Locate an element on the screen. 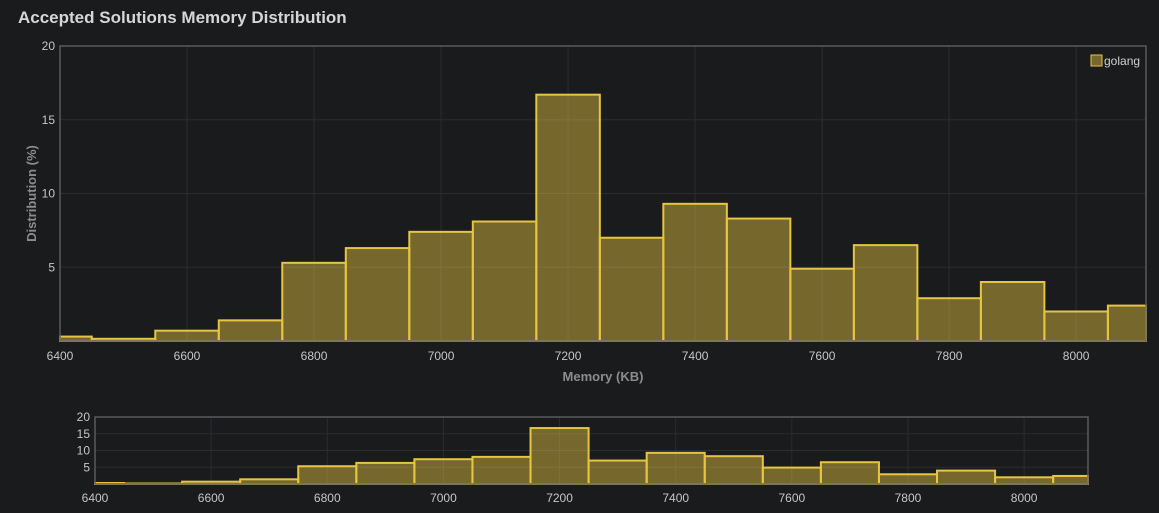  legend-label: golang is located at coordinates (1122, 61).